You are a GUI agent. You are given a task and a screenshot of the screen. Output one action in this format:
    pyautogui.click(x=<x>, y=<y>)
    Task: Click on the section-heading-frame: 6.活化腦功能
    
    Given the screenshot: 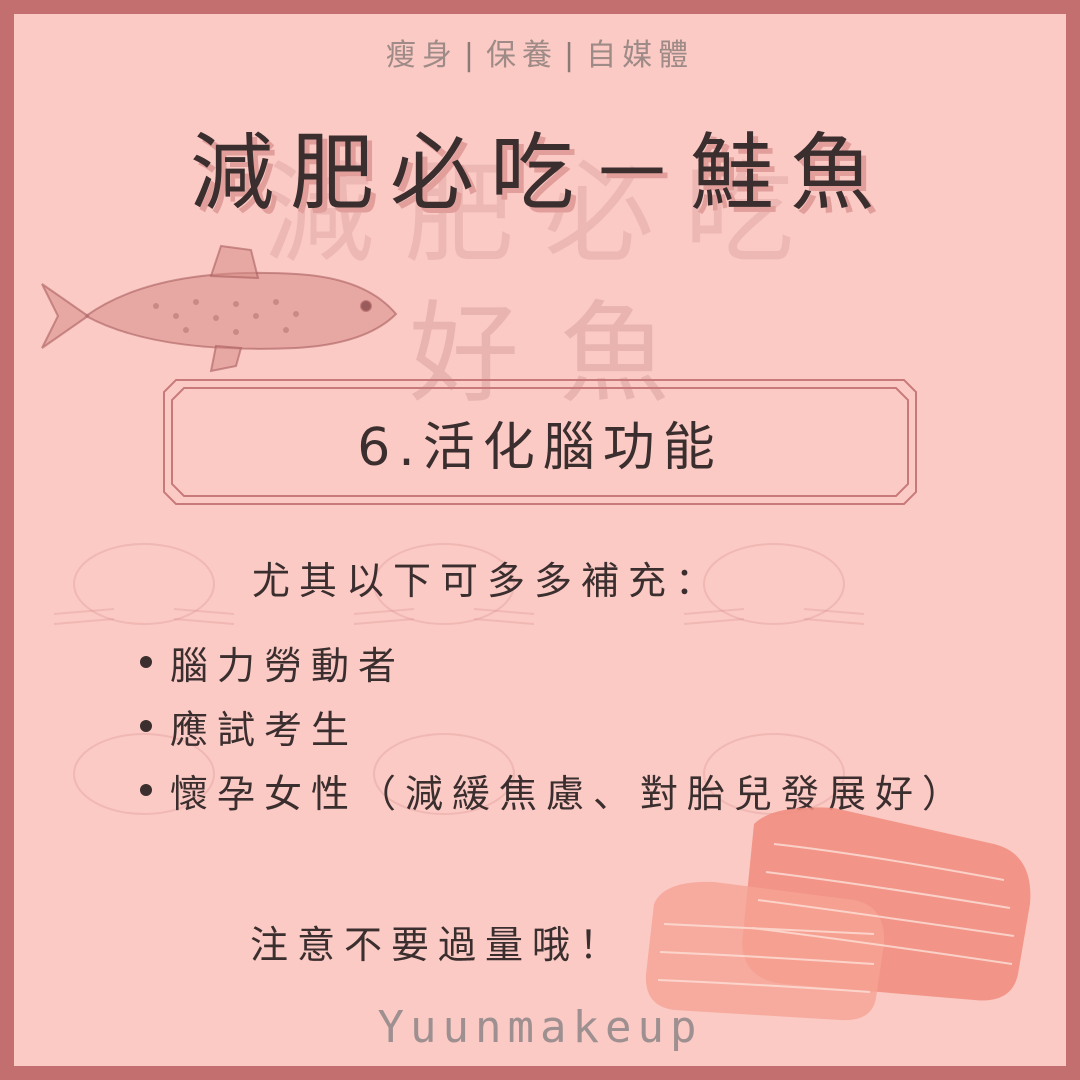 What is the action you would take?
    pyautogui.click(x=540, y=442)
    